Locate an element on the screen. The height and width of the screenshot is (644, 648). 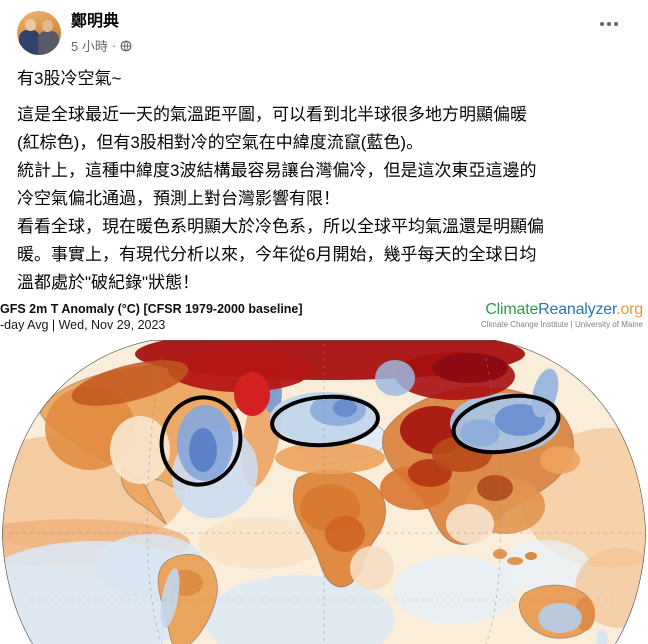
post-paragraph: 有3股冷空氣~ is located at coordinates (69, 78).